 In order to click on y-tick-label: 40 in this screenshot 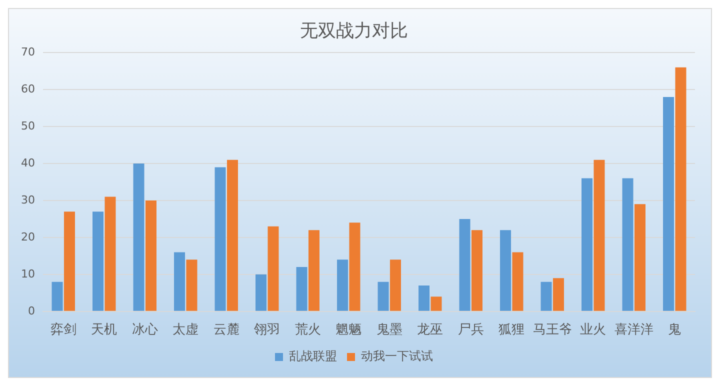, I will do `click(27, 163)`.